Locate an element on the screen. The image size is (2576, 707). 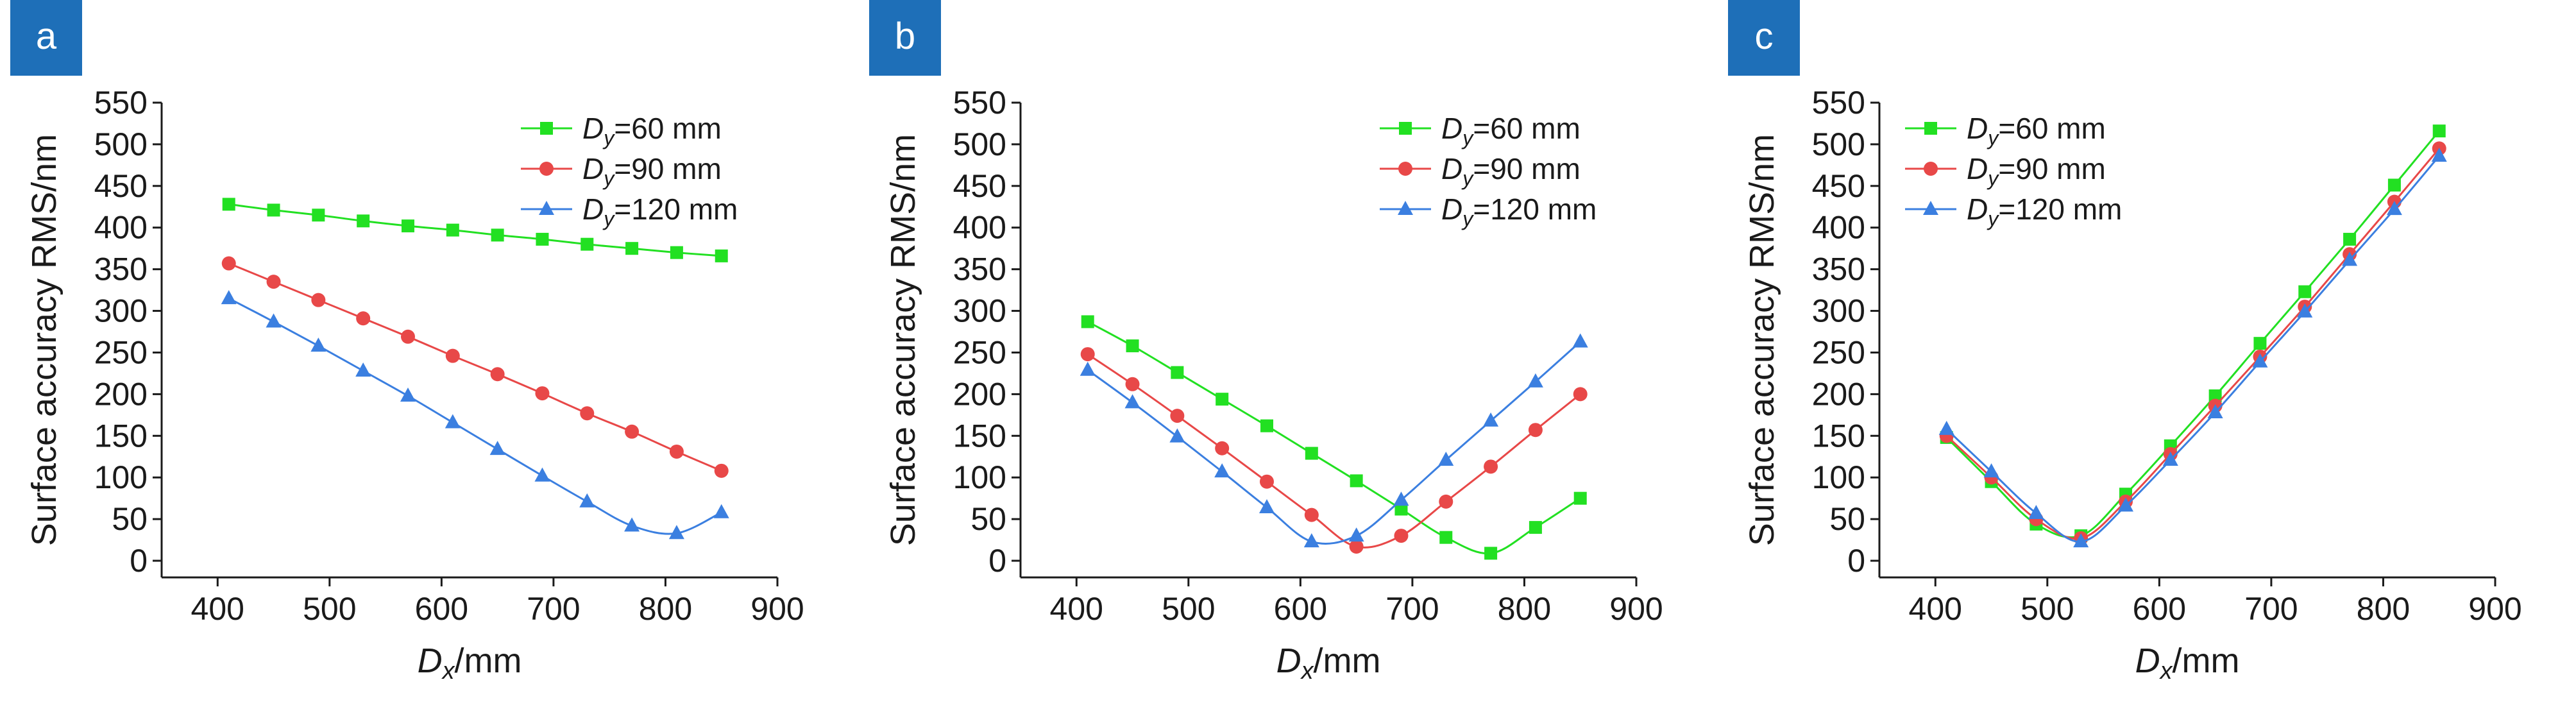
y-tick-label: 250 is located at coordinates (1838, 352).